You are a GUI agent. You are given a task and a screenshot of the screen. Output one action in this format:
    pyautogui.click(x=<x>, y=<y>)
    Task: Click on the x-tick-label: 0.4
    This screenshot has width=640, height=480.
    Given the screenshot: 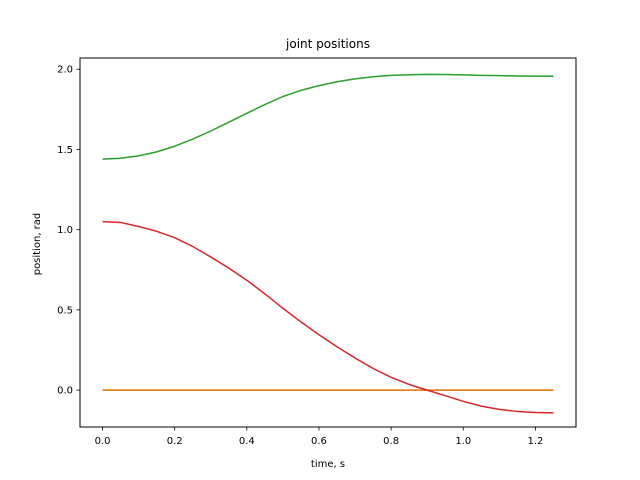 What is the action you would take?
    pyautogui.click(x=247, y=441)
    